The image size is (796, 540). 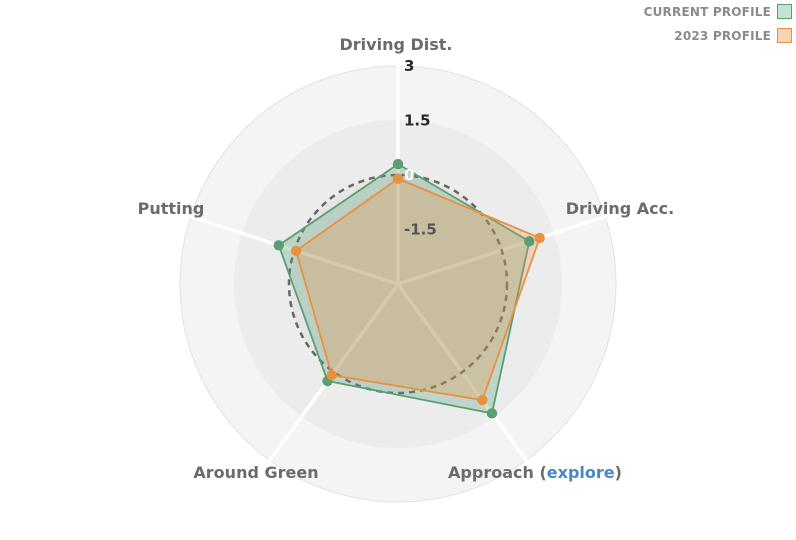 I want to click on legend-item-2023-profile: 2023 PROFILE, so click(x=733, y=35).